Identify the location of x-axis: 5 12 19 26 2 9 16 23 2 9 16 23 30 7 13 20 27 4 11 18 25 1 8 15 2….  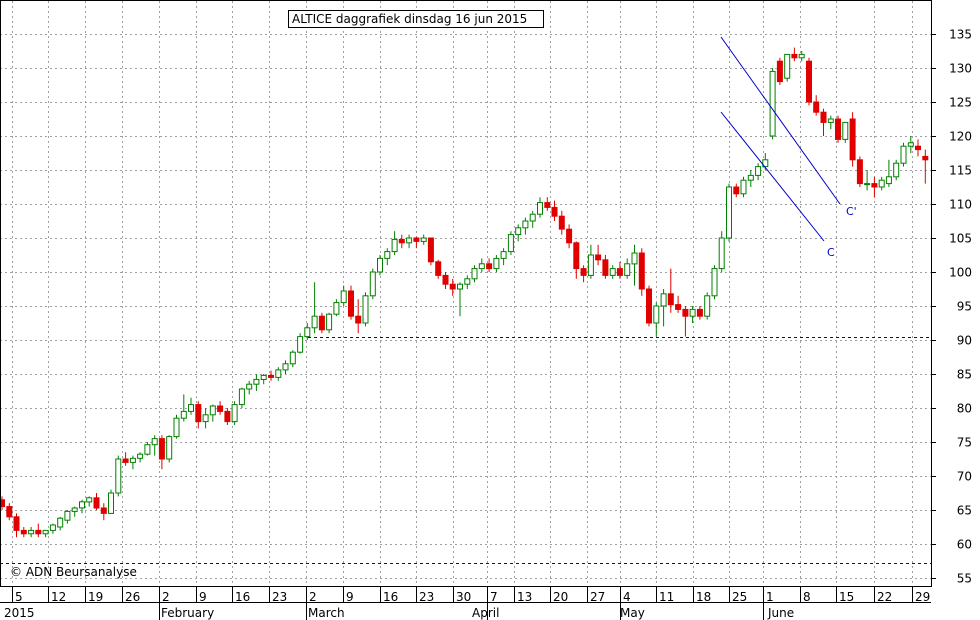
(467, 603).